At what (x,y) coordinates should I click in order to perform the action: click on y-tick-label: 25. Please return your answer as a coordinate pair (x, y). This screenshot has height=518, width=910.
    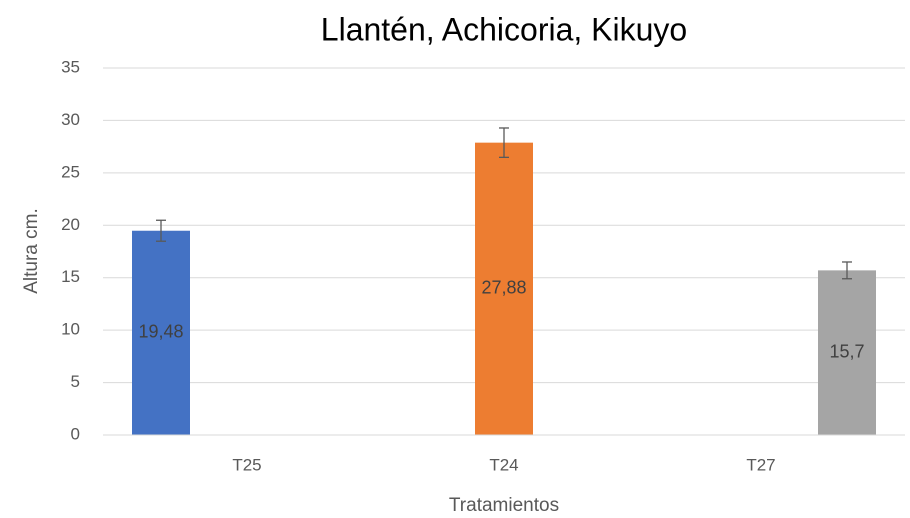
    Looking at the image, I should click on (70, 171).